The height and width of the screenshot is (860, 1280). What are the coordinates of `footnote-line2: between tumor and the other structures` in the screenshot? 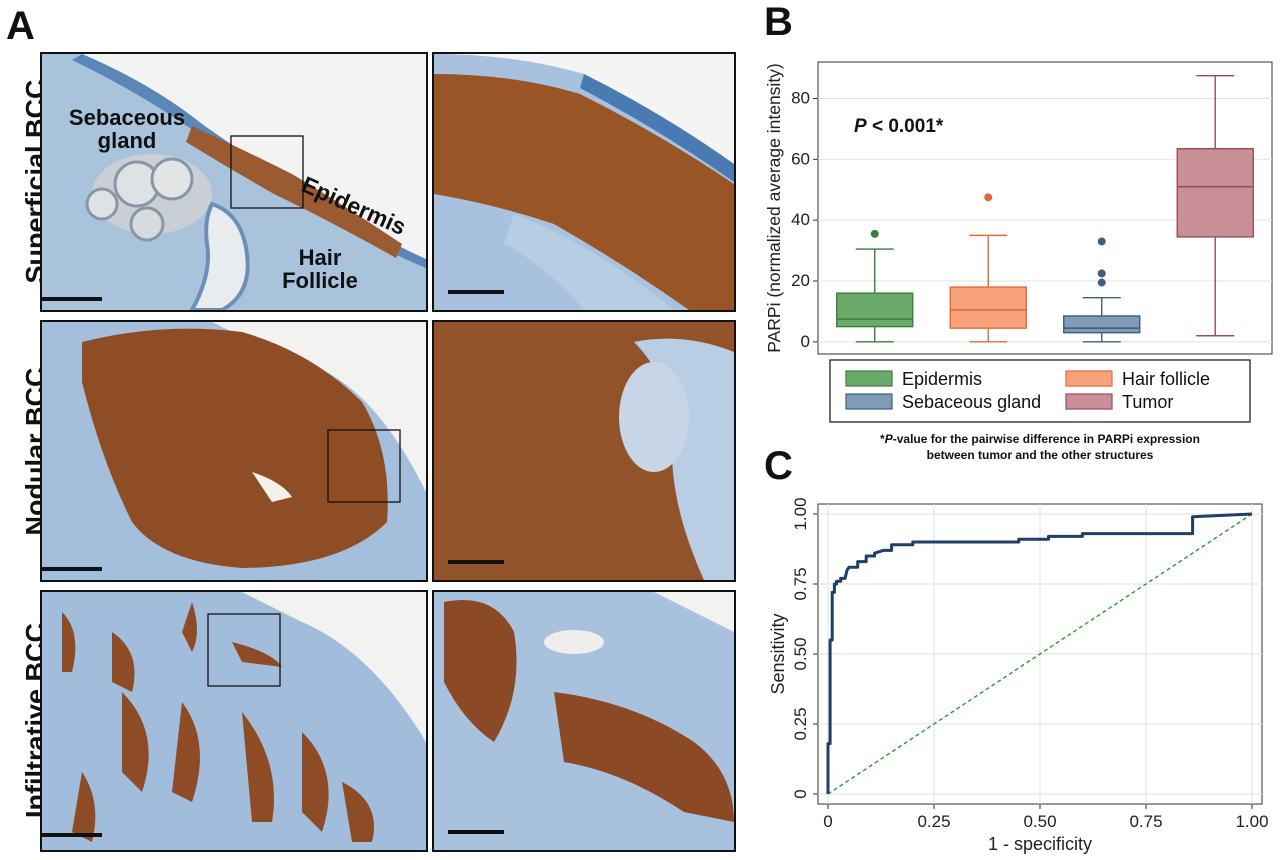 It's located at (1040, 455).